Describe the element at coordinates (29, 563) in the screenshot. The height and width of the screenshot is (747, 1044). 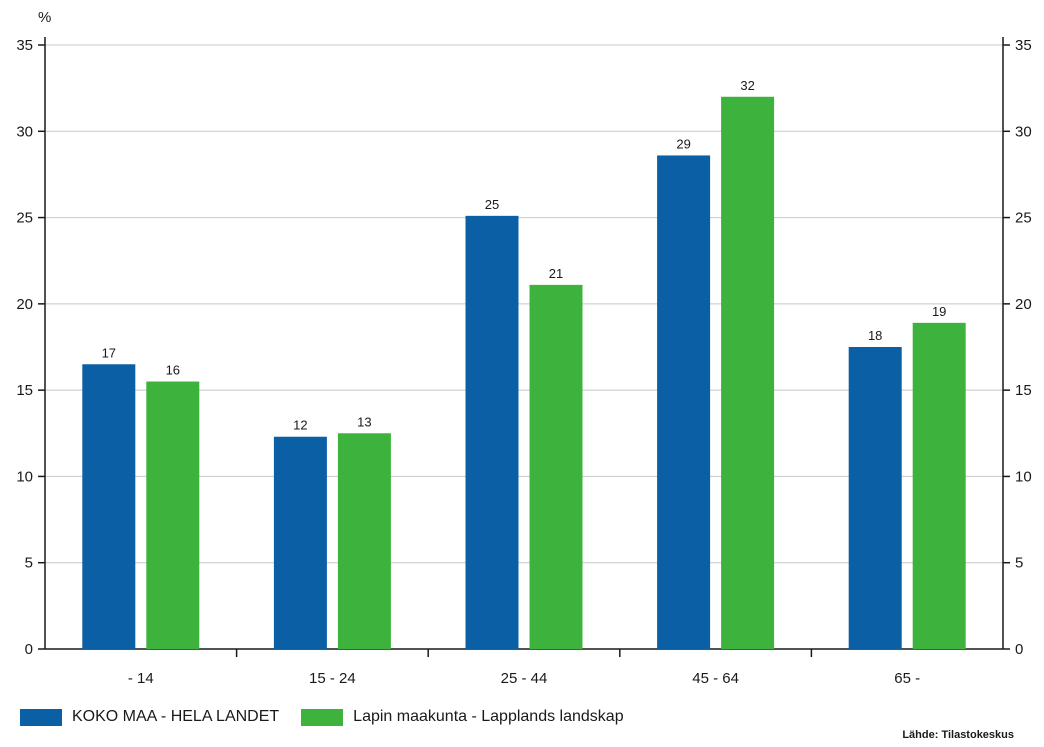
I see `y-tick-label-left: 5` at that location.